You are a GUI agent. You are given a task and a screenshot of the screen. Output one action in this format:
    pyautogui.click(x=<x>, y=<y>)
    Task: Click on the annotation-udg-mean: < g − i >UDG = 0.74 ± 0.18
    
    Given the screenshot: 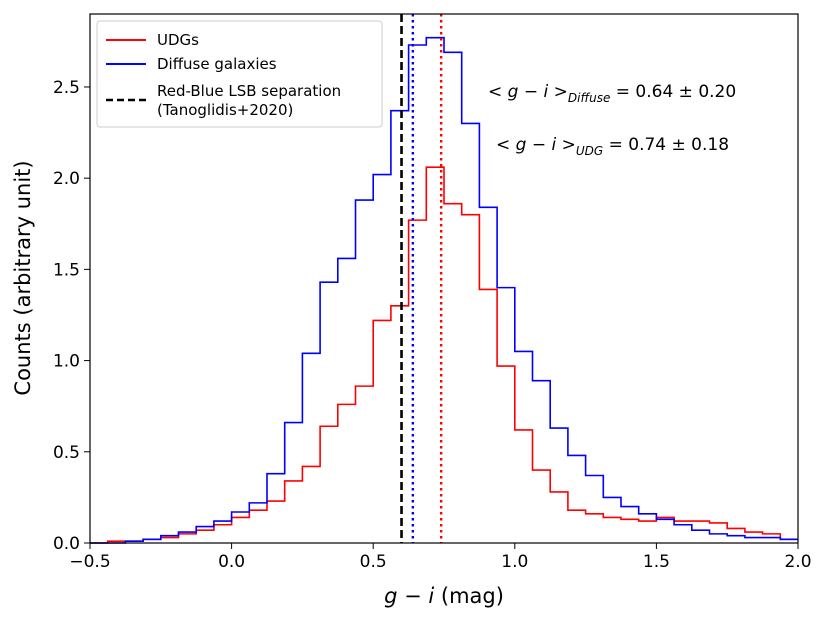 What is the action you would take?
    pyautogui.click(x=612, y=146)
    